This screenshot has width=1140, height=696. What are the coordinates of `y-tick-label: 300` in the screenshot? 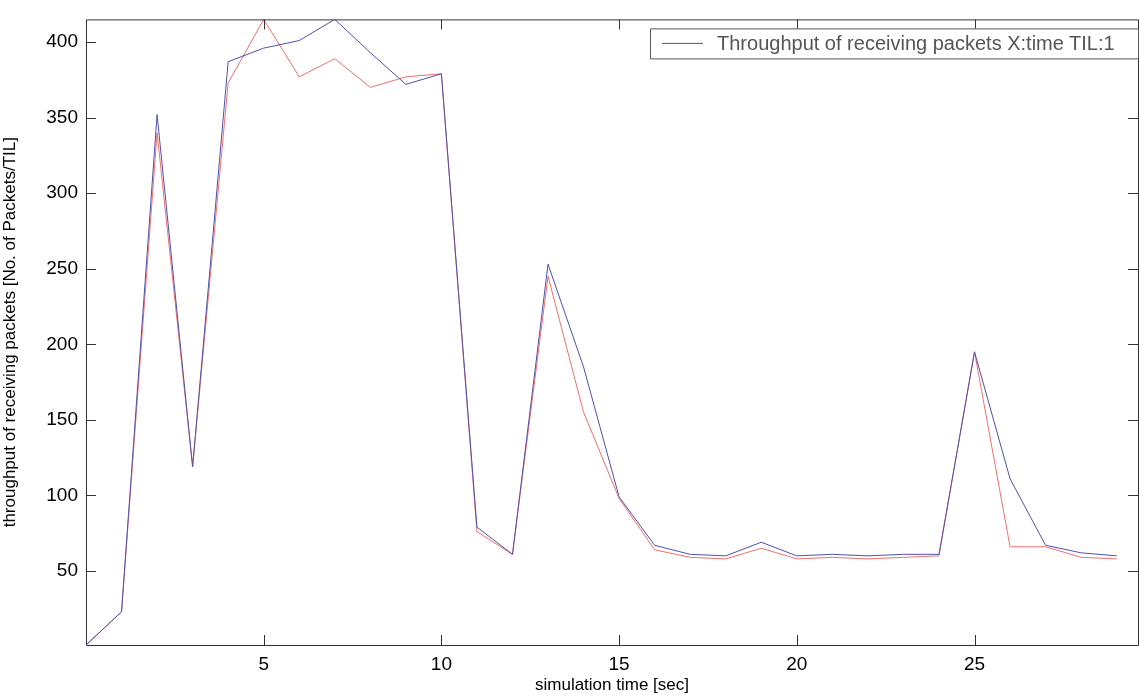 It's located at (62, 192).